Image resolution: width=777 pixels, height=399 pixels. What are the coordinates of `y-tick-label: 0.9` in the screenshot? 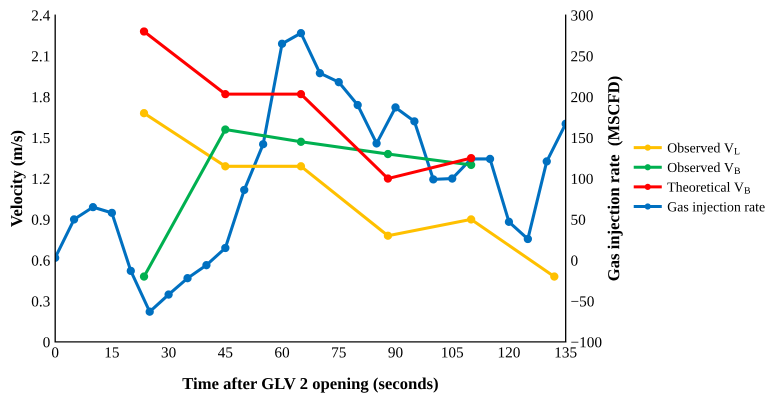 It's located at (41, 219).